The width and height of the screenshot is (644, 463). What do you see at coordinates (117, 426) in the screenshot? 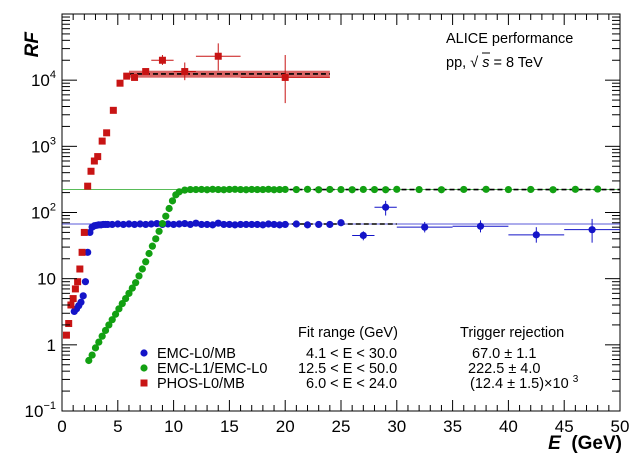
I see `x-tick-label: 5` at bounding box center [117, 426].